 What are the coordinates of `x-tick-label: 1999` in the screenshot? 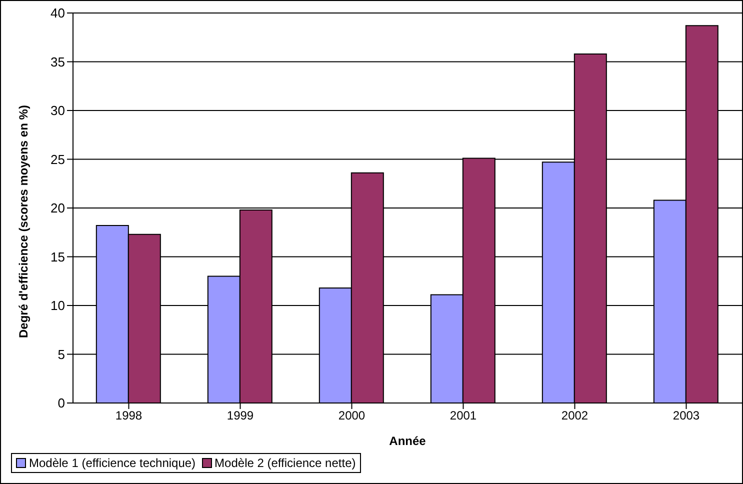 It's located at (240, 415).